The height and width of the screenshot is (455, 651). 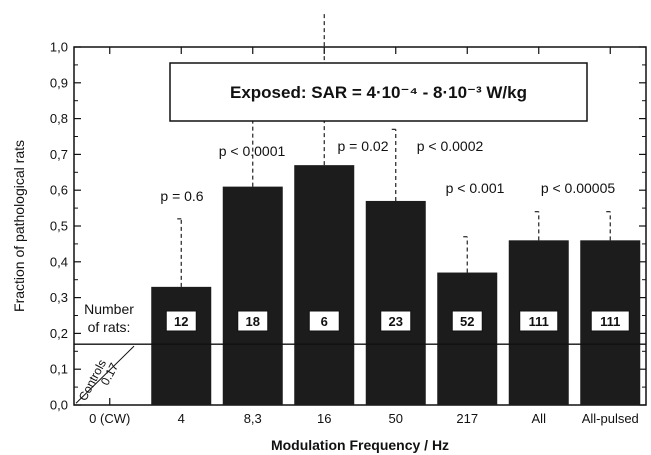 I want to click on y-tick-label: 0,6, so click(x=59, y=190).